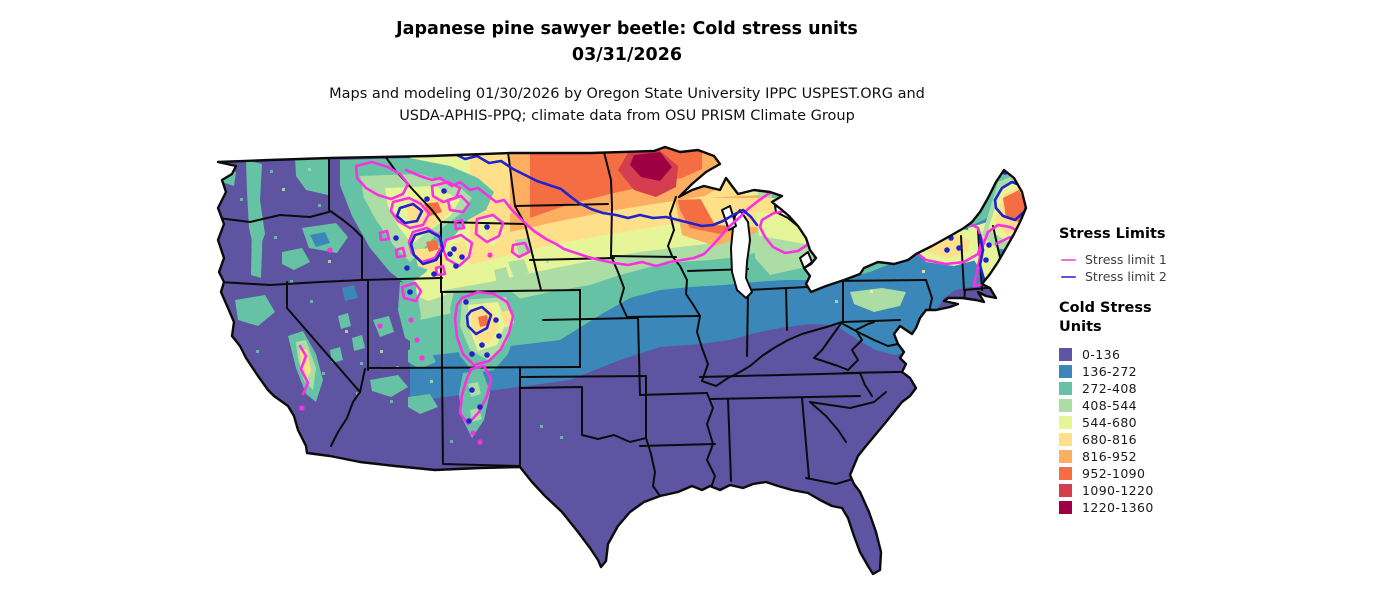  I want to click on legend-item-stress-limit-1: Stress limit 1, so click(1135, 259).